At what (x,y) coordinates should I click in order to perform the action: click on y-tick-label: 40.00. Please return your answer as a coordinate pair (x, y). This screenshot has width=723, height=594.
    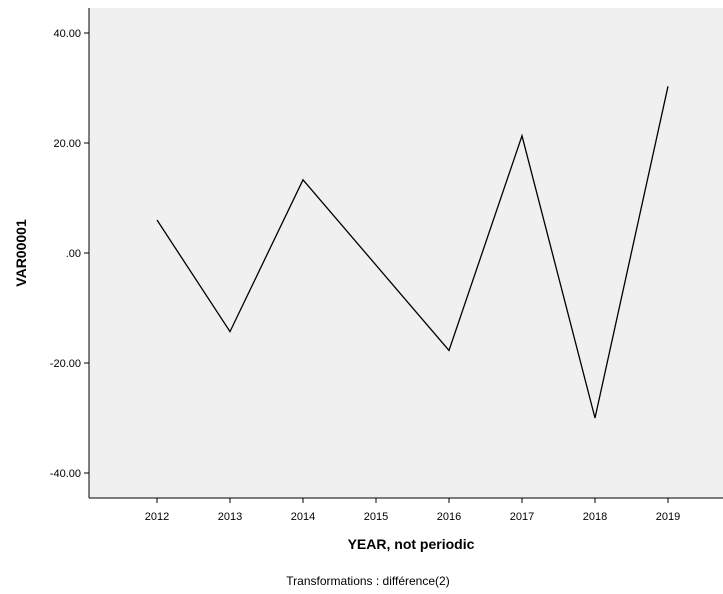
    Looking at the image, I should click on (67, 34).